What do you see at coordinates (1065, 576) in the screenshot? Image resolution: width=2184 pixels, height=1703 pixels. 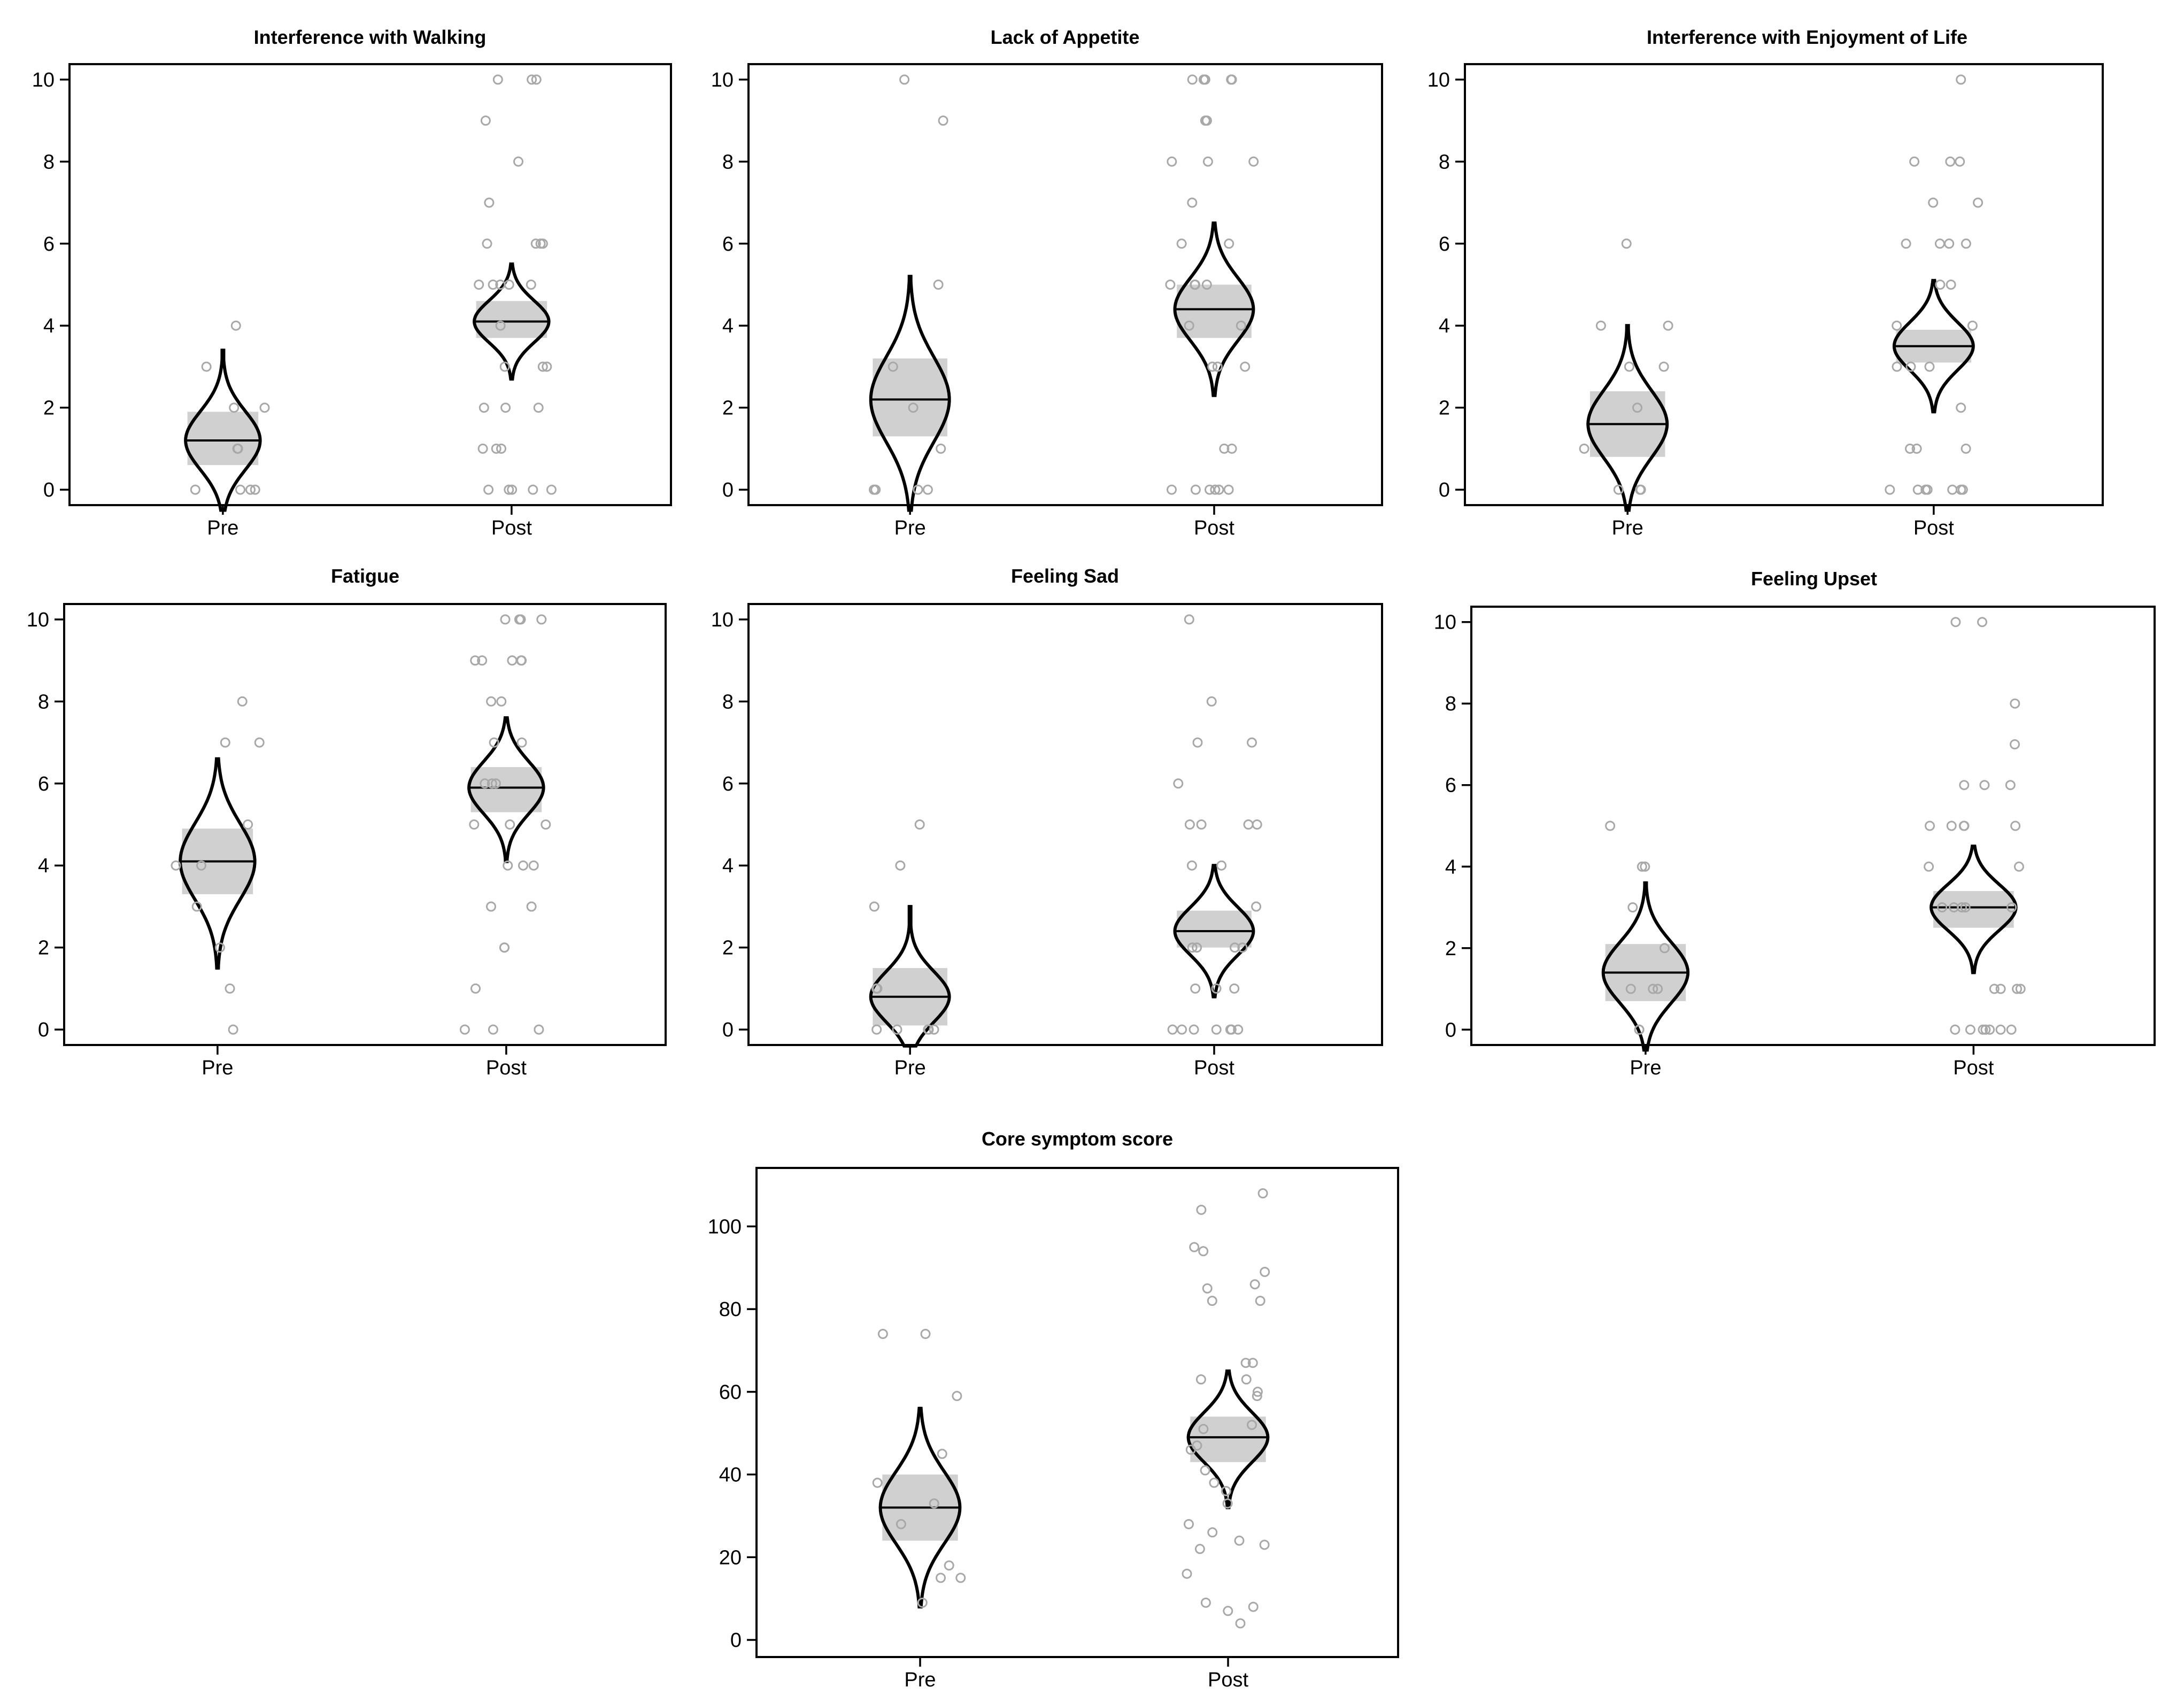 I see `panel-title: Feeling Sad` at bounding box center [1065, 576].